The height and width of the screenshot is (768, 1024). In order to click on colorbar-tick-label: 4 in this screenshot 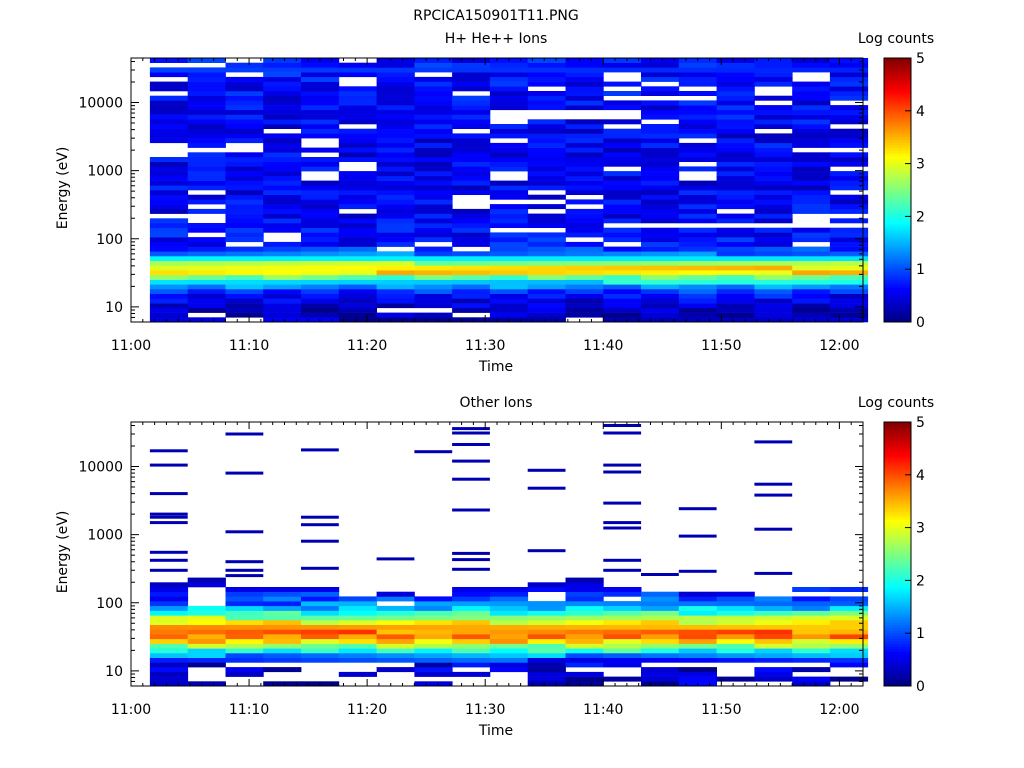, I will do `click(920, 476)`.